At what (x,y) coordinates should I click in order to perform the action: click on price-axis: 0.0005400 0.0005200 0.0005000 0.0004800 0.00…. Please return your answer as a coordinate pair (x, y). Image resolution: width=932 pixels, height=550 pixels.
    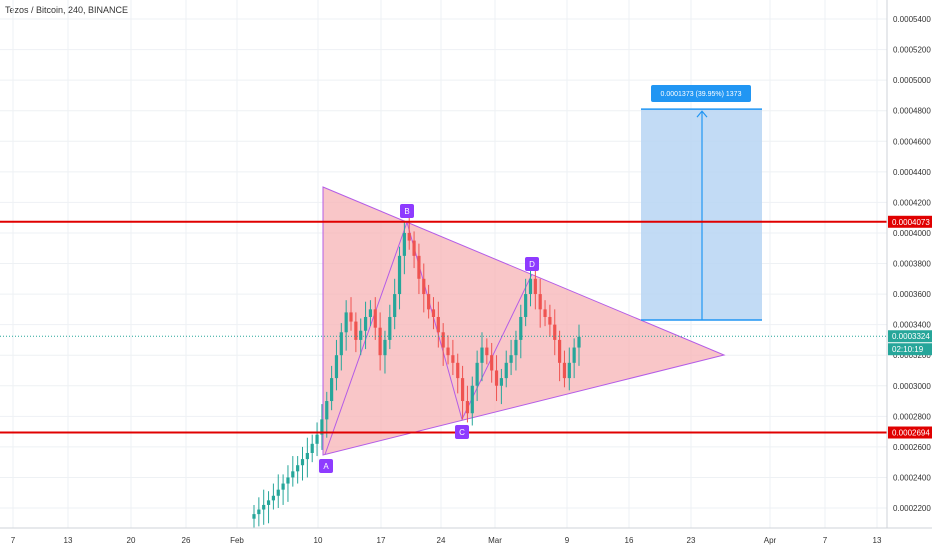
    Looking at the image, I should click on (909, 264).